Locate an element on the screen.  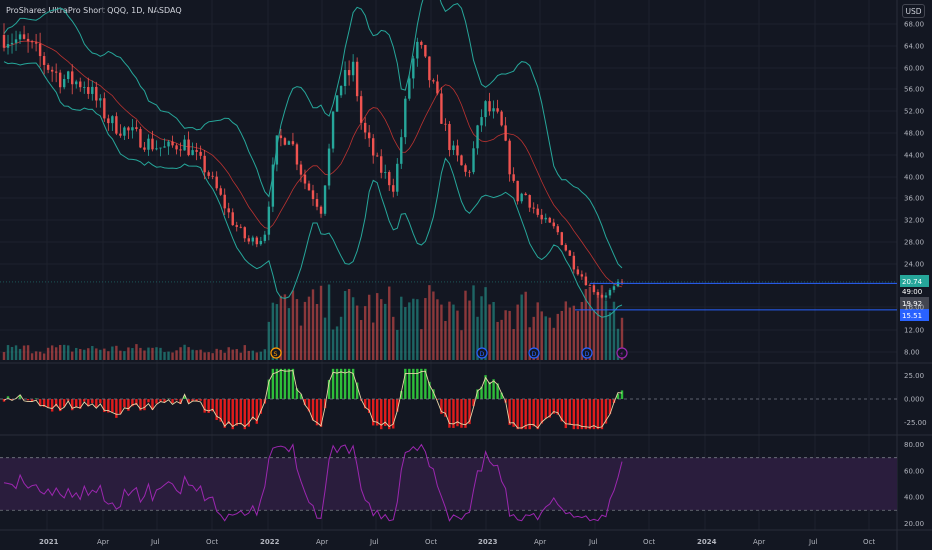
price-tick-label: 48.00 is located at coordinates (914, 134).